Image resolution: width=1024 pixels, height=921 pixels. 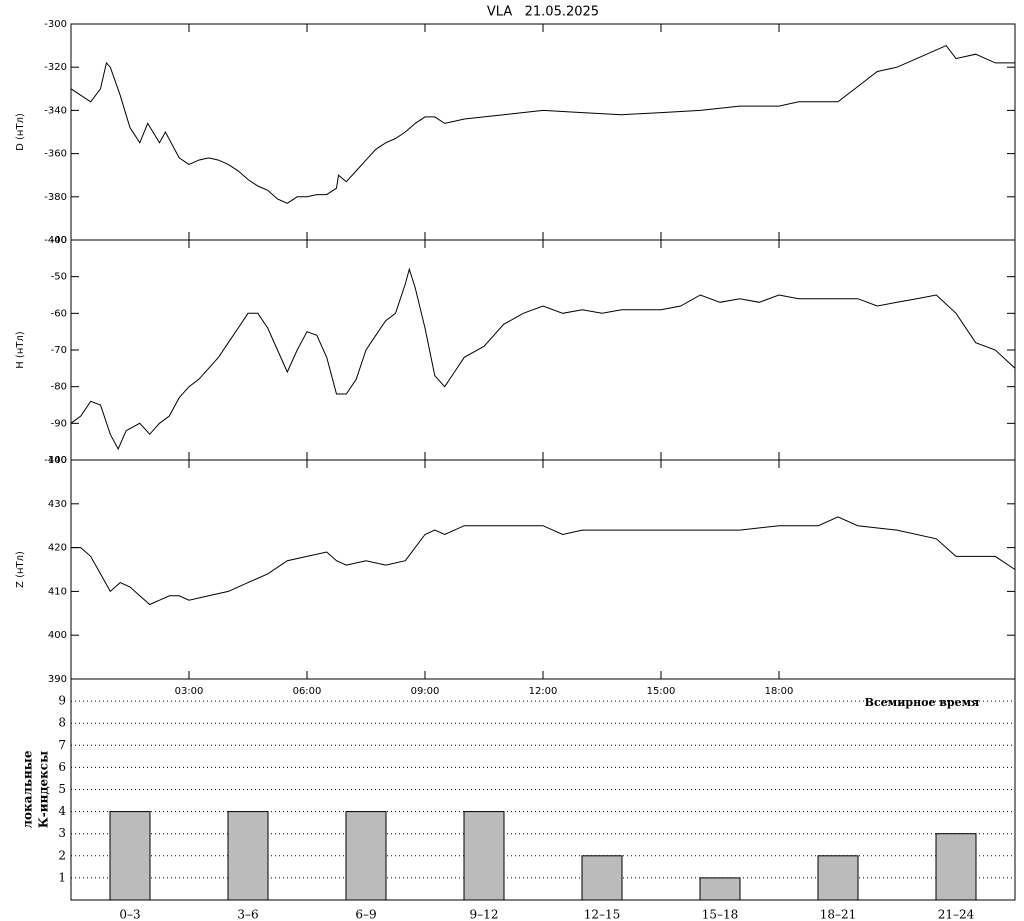 I want to click on y-tick-label: 390, so click(x=57, y=679).